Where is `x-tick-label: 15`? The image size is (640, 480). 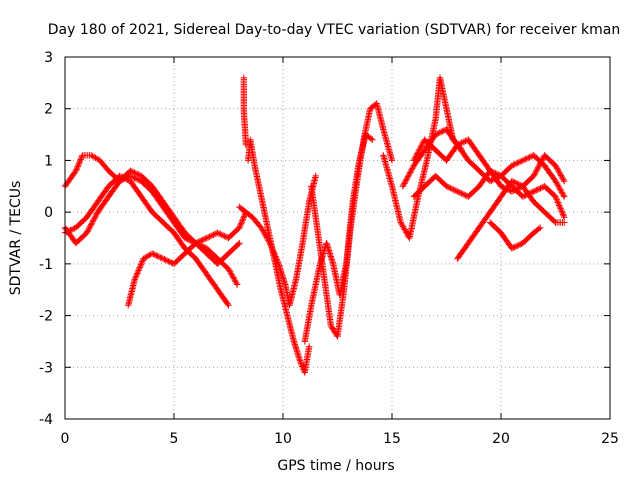 x-tick-label: 15 is located at coordinates (392, 439).